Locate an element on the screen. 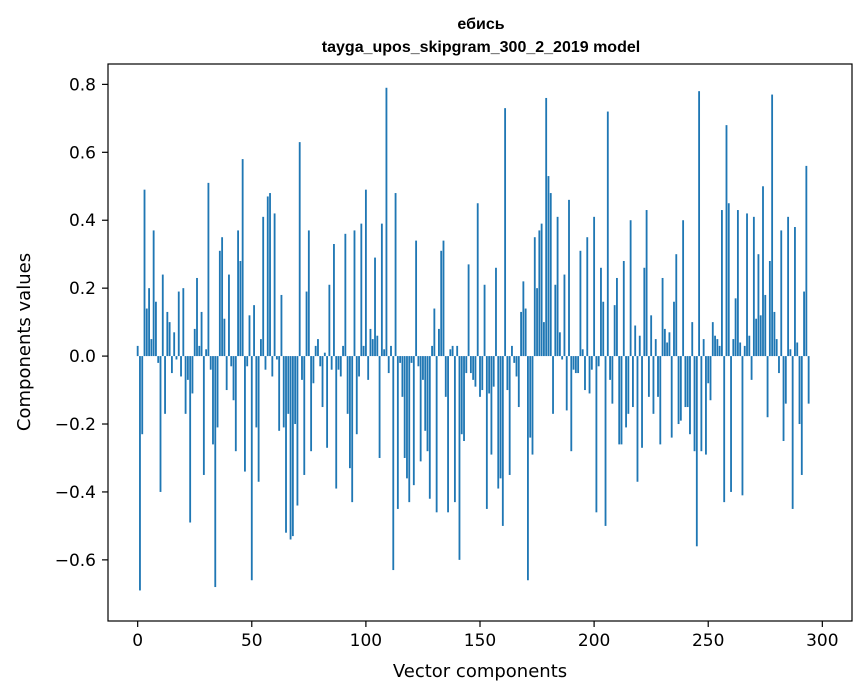 The width and height of the screenshot is (867, 696). y-tick-label: 0.6 is located at coordinates (82, 153).